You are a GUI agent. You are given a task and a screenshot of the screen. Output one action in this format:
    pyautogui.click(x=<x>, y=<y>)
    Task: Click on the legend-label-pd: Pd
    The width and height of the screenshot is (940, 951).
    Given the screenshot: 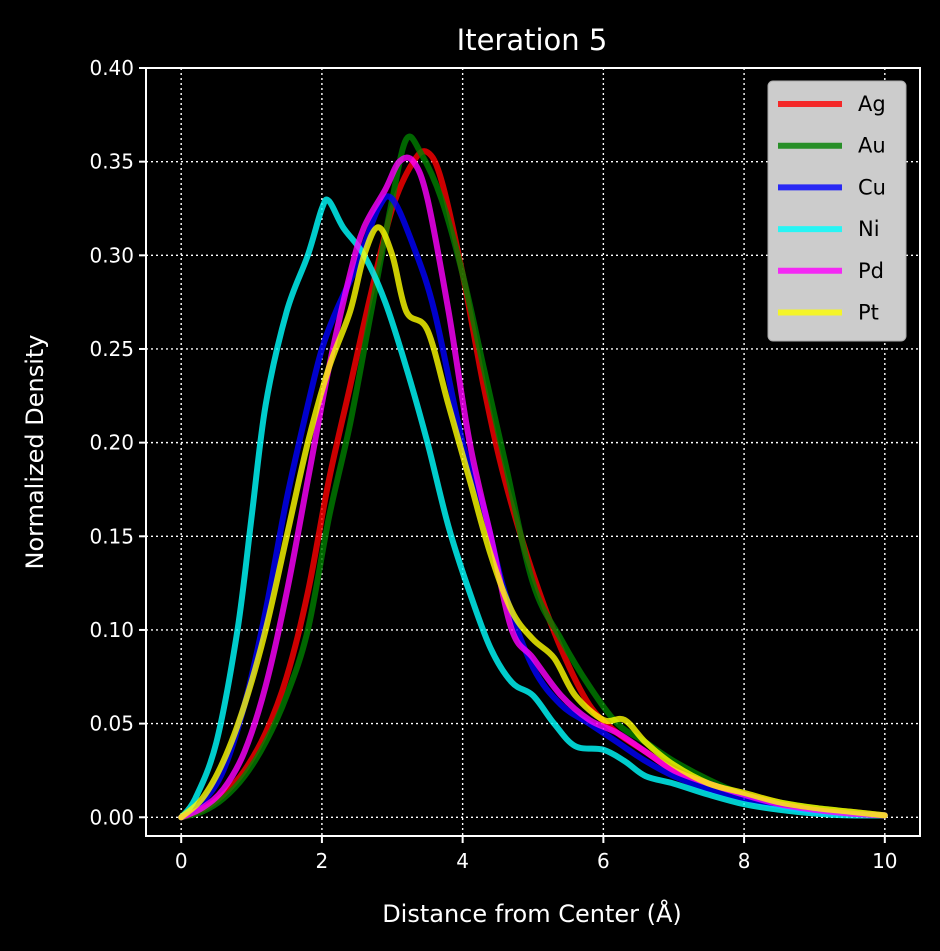 What is the action you would take?
    pyautogui.click(x=871, y=271)
    